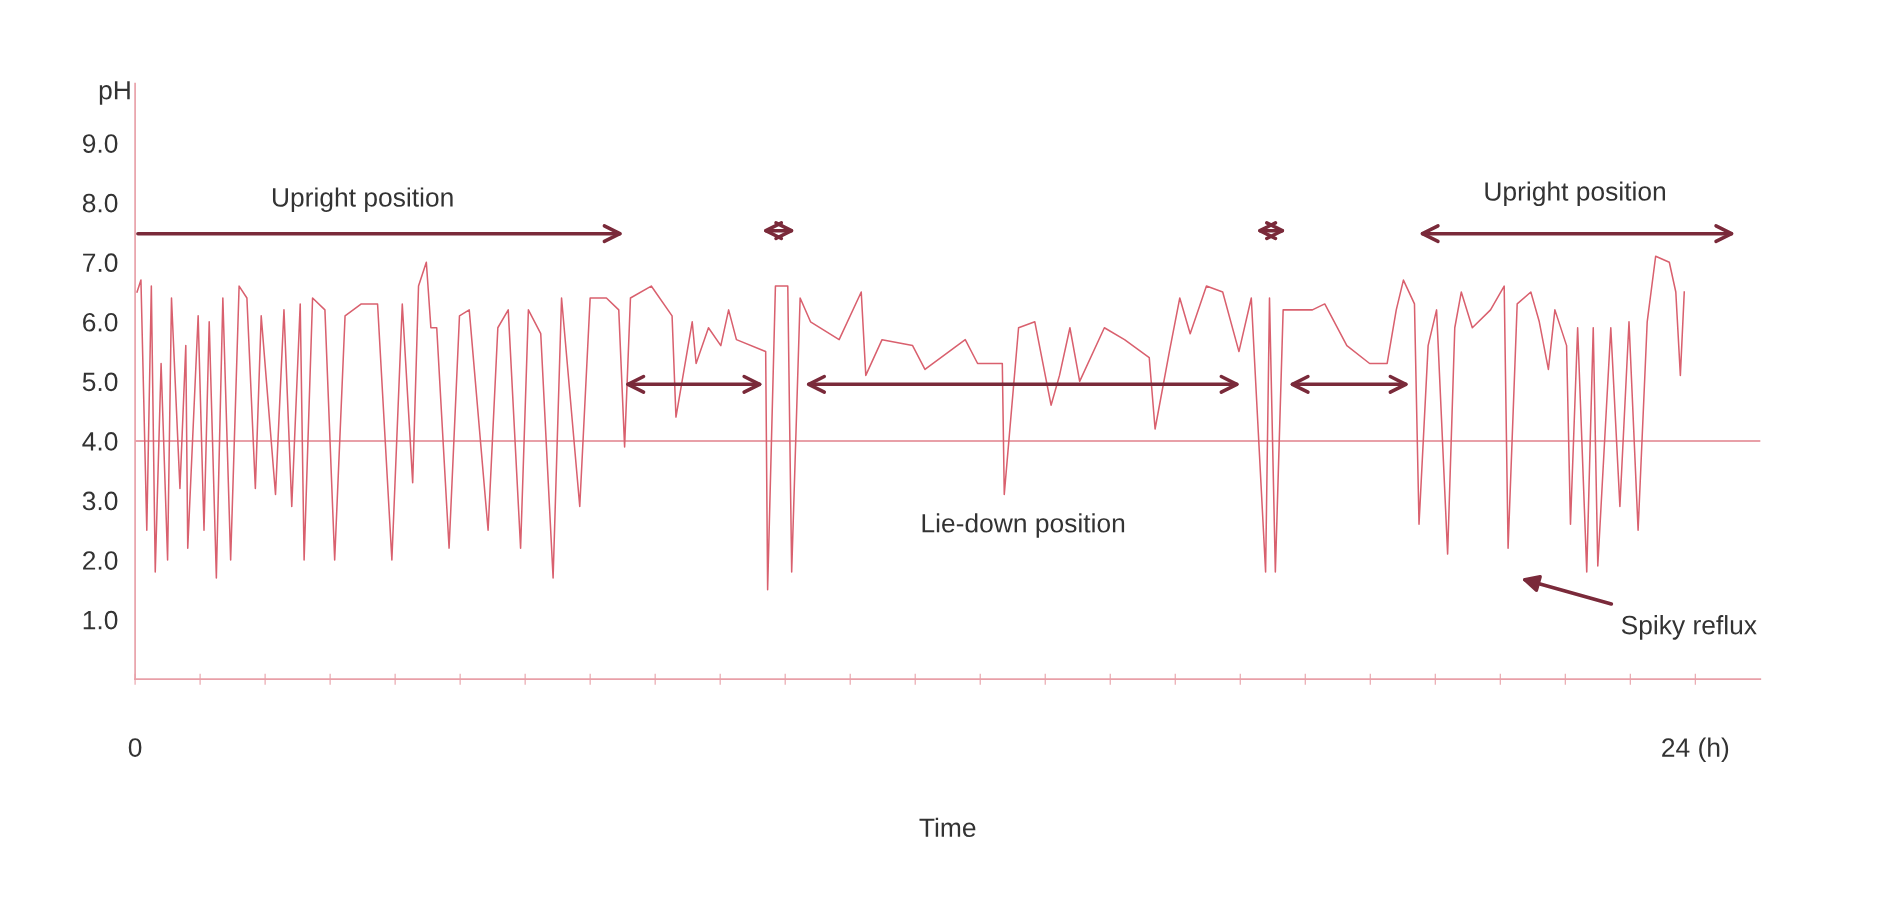 The image size is (1892, 908). I want to click on y-tick-label: 1.0, so click(100, 620).